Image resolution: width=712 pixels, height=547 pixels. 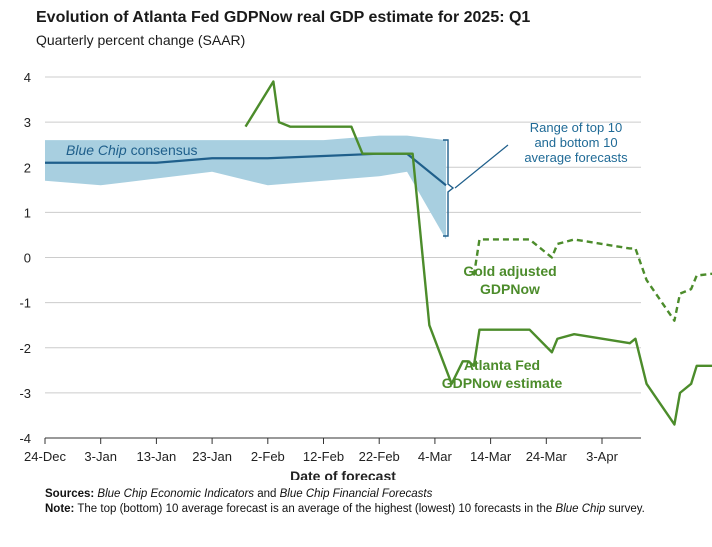 I want to click on range-label: Range of top 10, so click(x=576, y=127).